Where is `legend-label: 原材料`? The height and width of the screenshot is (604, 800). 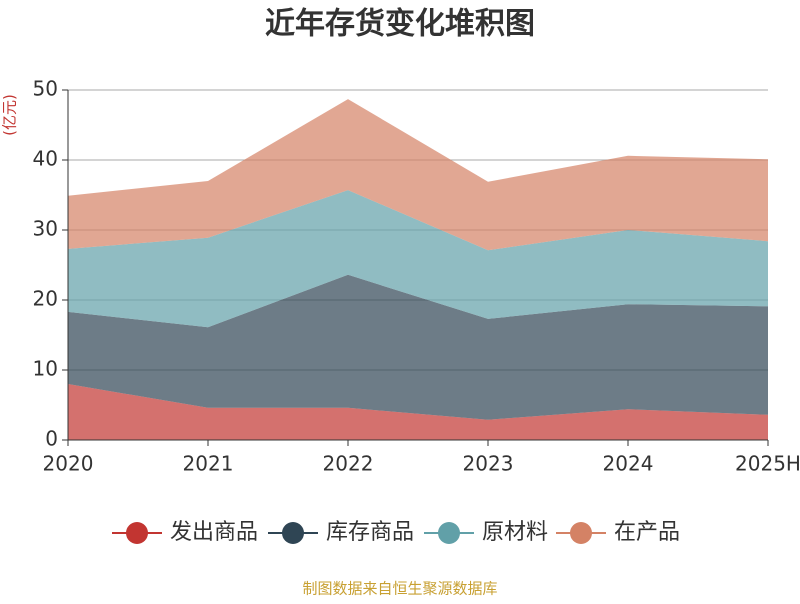
legend-label: 原材料 is located at coordinates (515, 532).